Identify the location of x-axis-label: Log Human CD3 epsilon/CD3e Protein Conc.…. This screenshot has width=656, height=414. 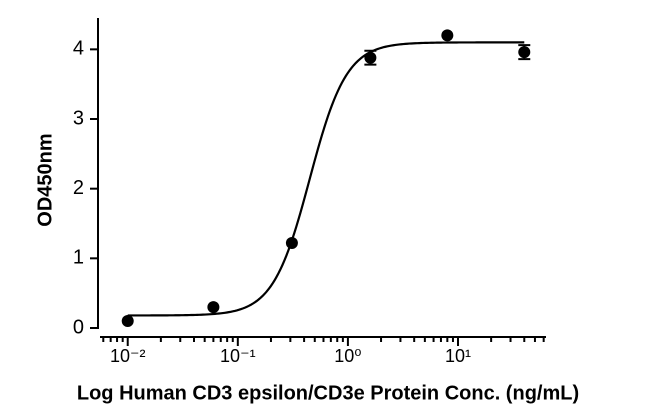
(328, 393).